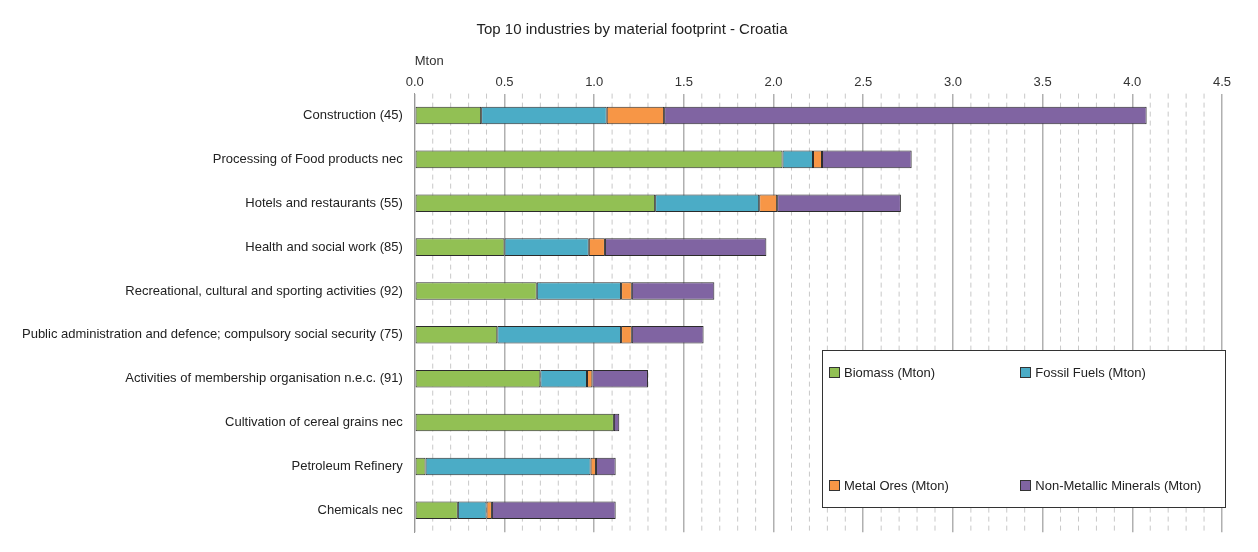 Image resolution: width=1258 pixels, height=552 pixels. I want to click on y-tick-label: Health and social work (85), so click(324, 246).